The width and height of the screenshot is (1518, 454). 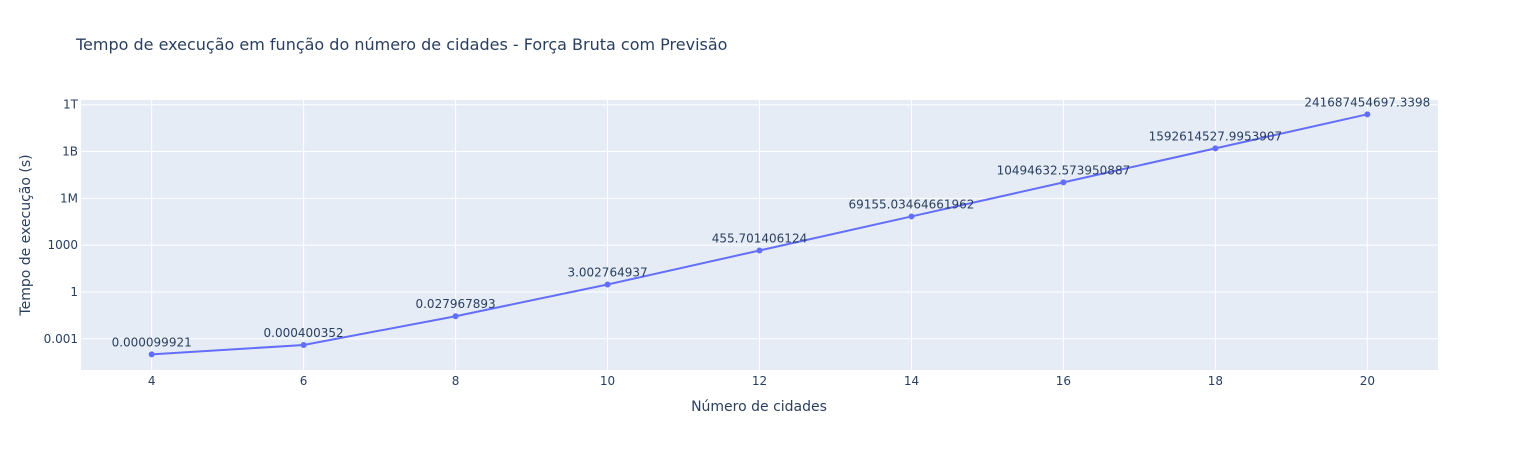 I want to click on x-tick-label: 6, so click(x=304, y=381).